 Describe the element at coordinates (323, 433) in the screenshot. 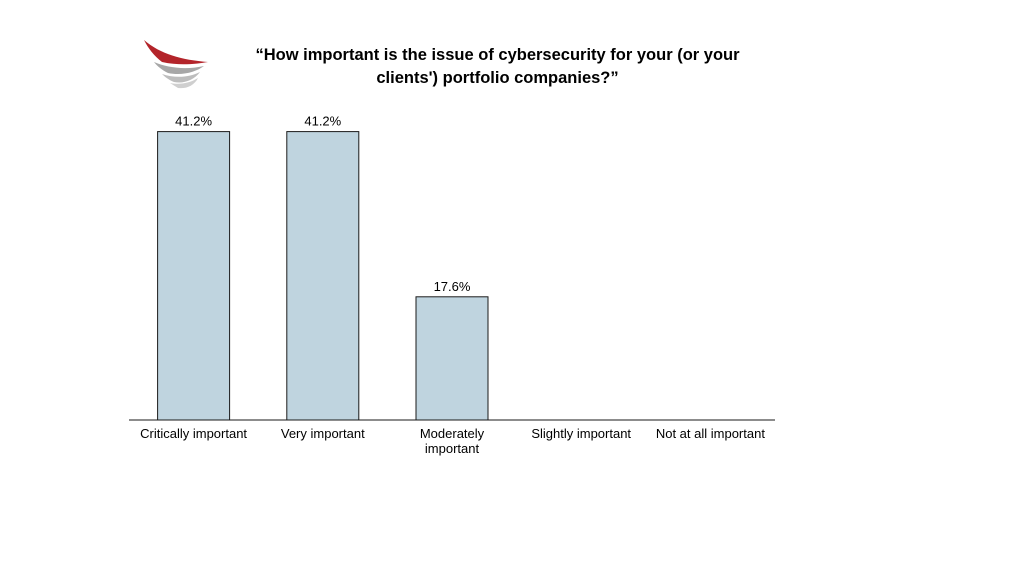

I see `category-label-1: Very important` at that location.